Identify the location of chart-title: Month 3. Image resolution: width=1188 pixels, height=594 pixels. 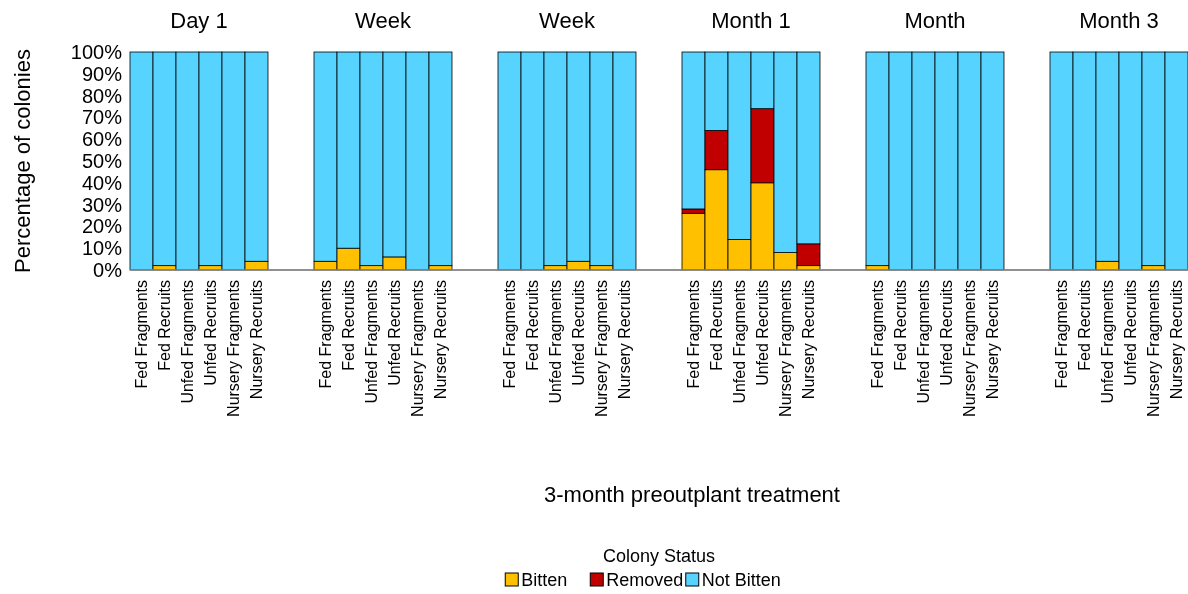
(1119, 20).